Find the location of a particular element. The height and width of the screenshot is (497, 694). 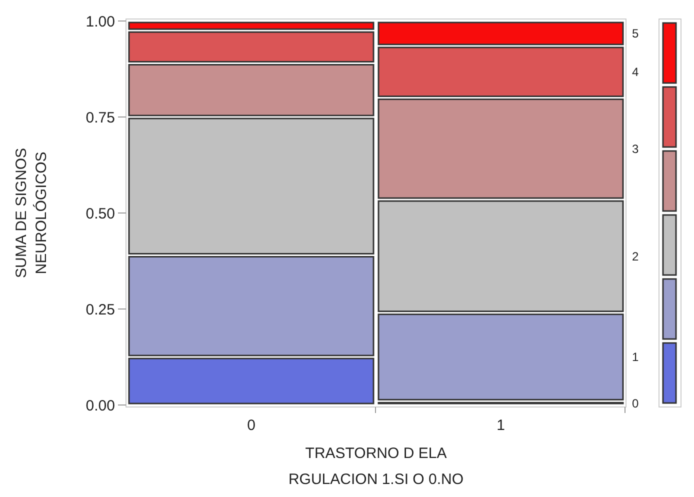

series-label: 1 is located at coordinates (635, 357).